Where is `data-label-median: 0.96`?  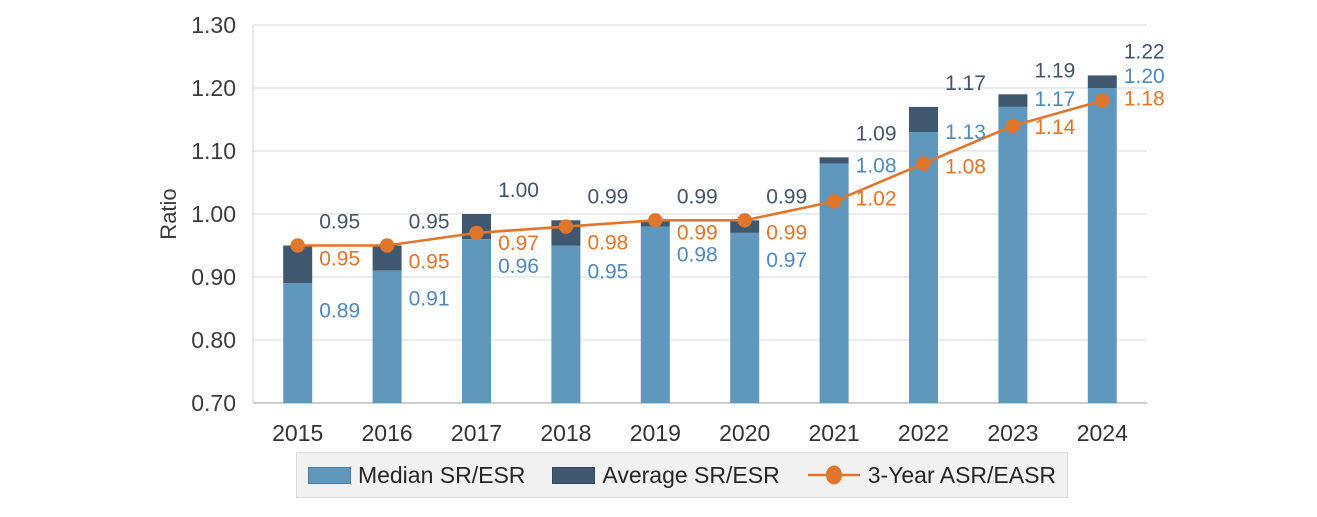 data-label-median: 0.96 is located at coordinates (518, 266).